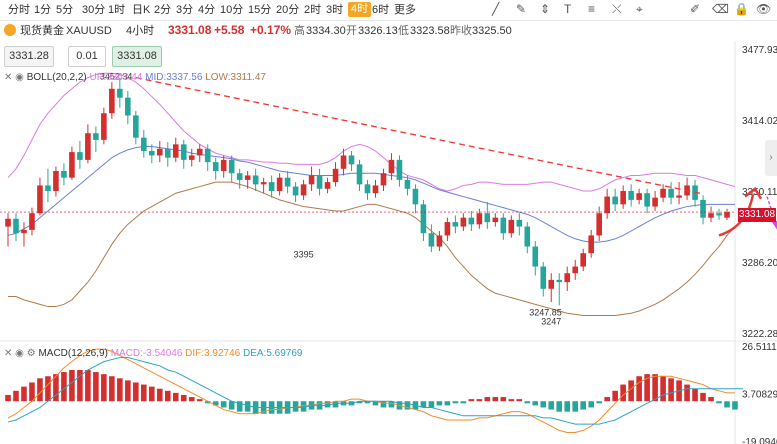 The width and height of the screenshot is (777, 444). What do you see at coordinates (29, 56) in the screenshot?
I see `sell-price-button: 3331.28` at bounding box center [29, 56].